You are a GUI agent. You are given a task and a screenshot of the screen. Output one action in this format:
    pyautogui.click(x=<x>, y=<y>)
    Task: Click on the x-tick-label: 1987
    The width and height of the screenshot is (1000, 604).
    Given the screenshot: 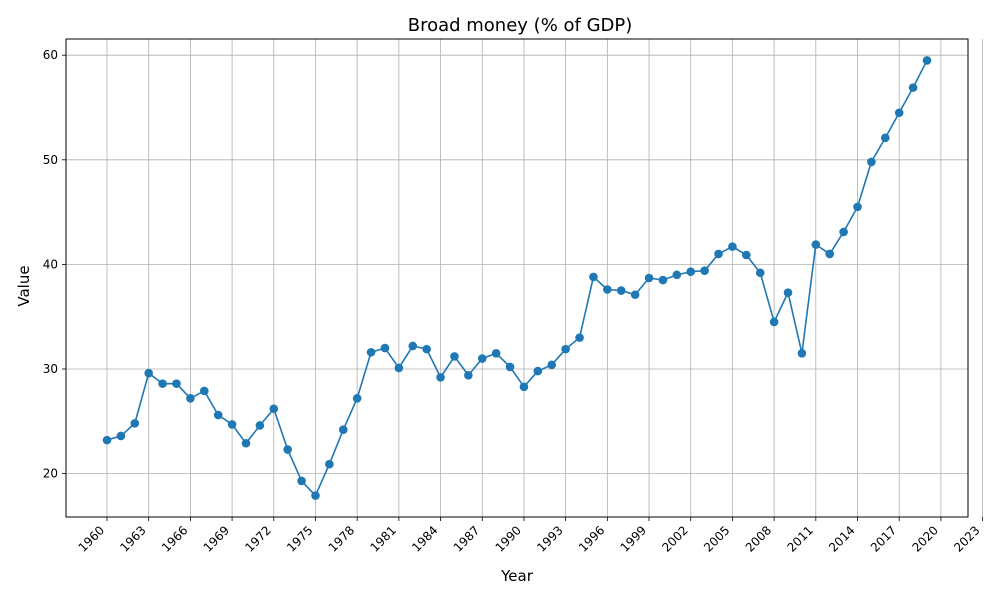 What is the action you would take?
    pyautogui.click(x=466, y=538)
    